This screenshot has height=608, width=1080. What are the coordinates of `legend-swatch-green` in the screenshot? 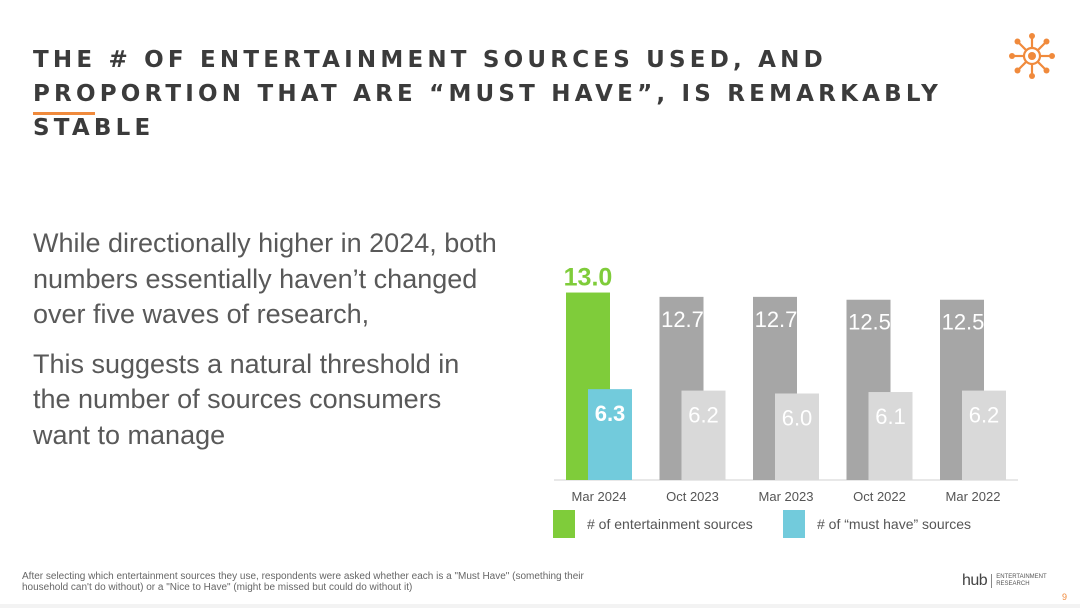 It's located at (564, 524).